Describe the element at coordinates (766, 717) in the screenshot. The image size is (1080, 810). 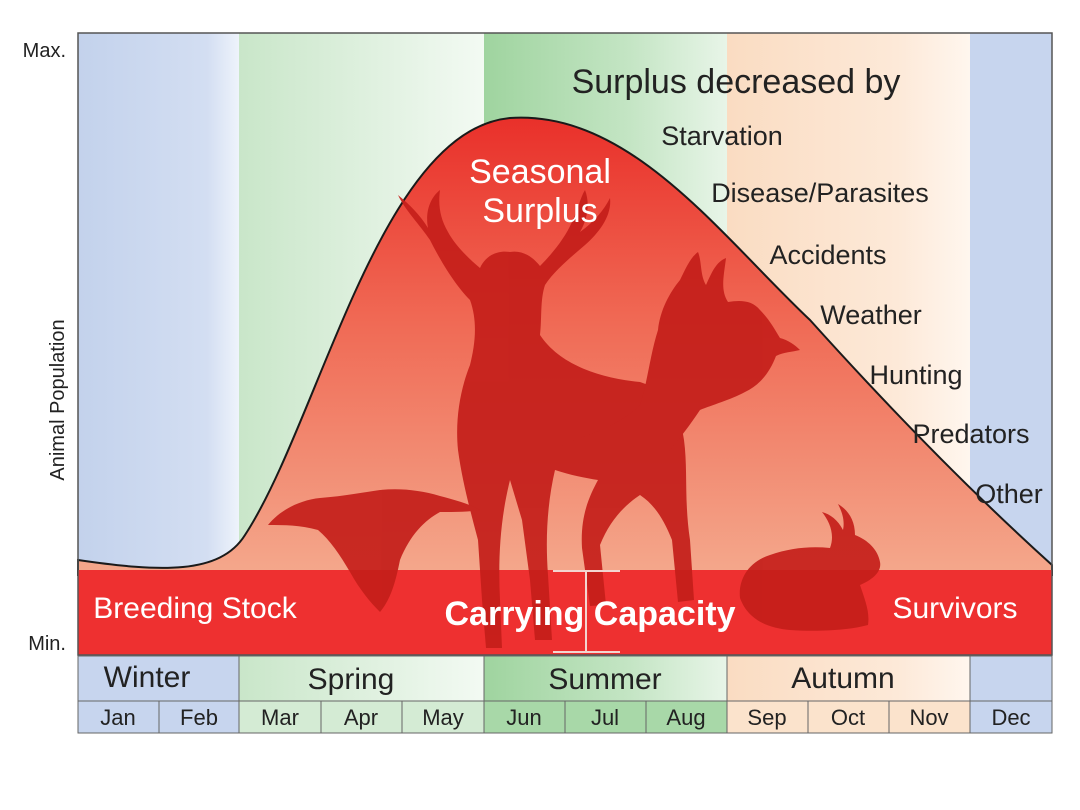
I see `month-label: Sep` at that location.